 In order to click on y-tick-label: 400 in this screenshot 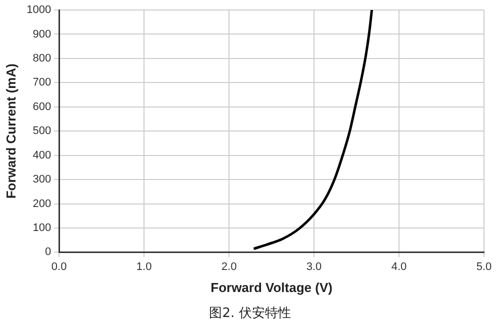, I will do `click(42, 155)`.